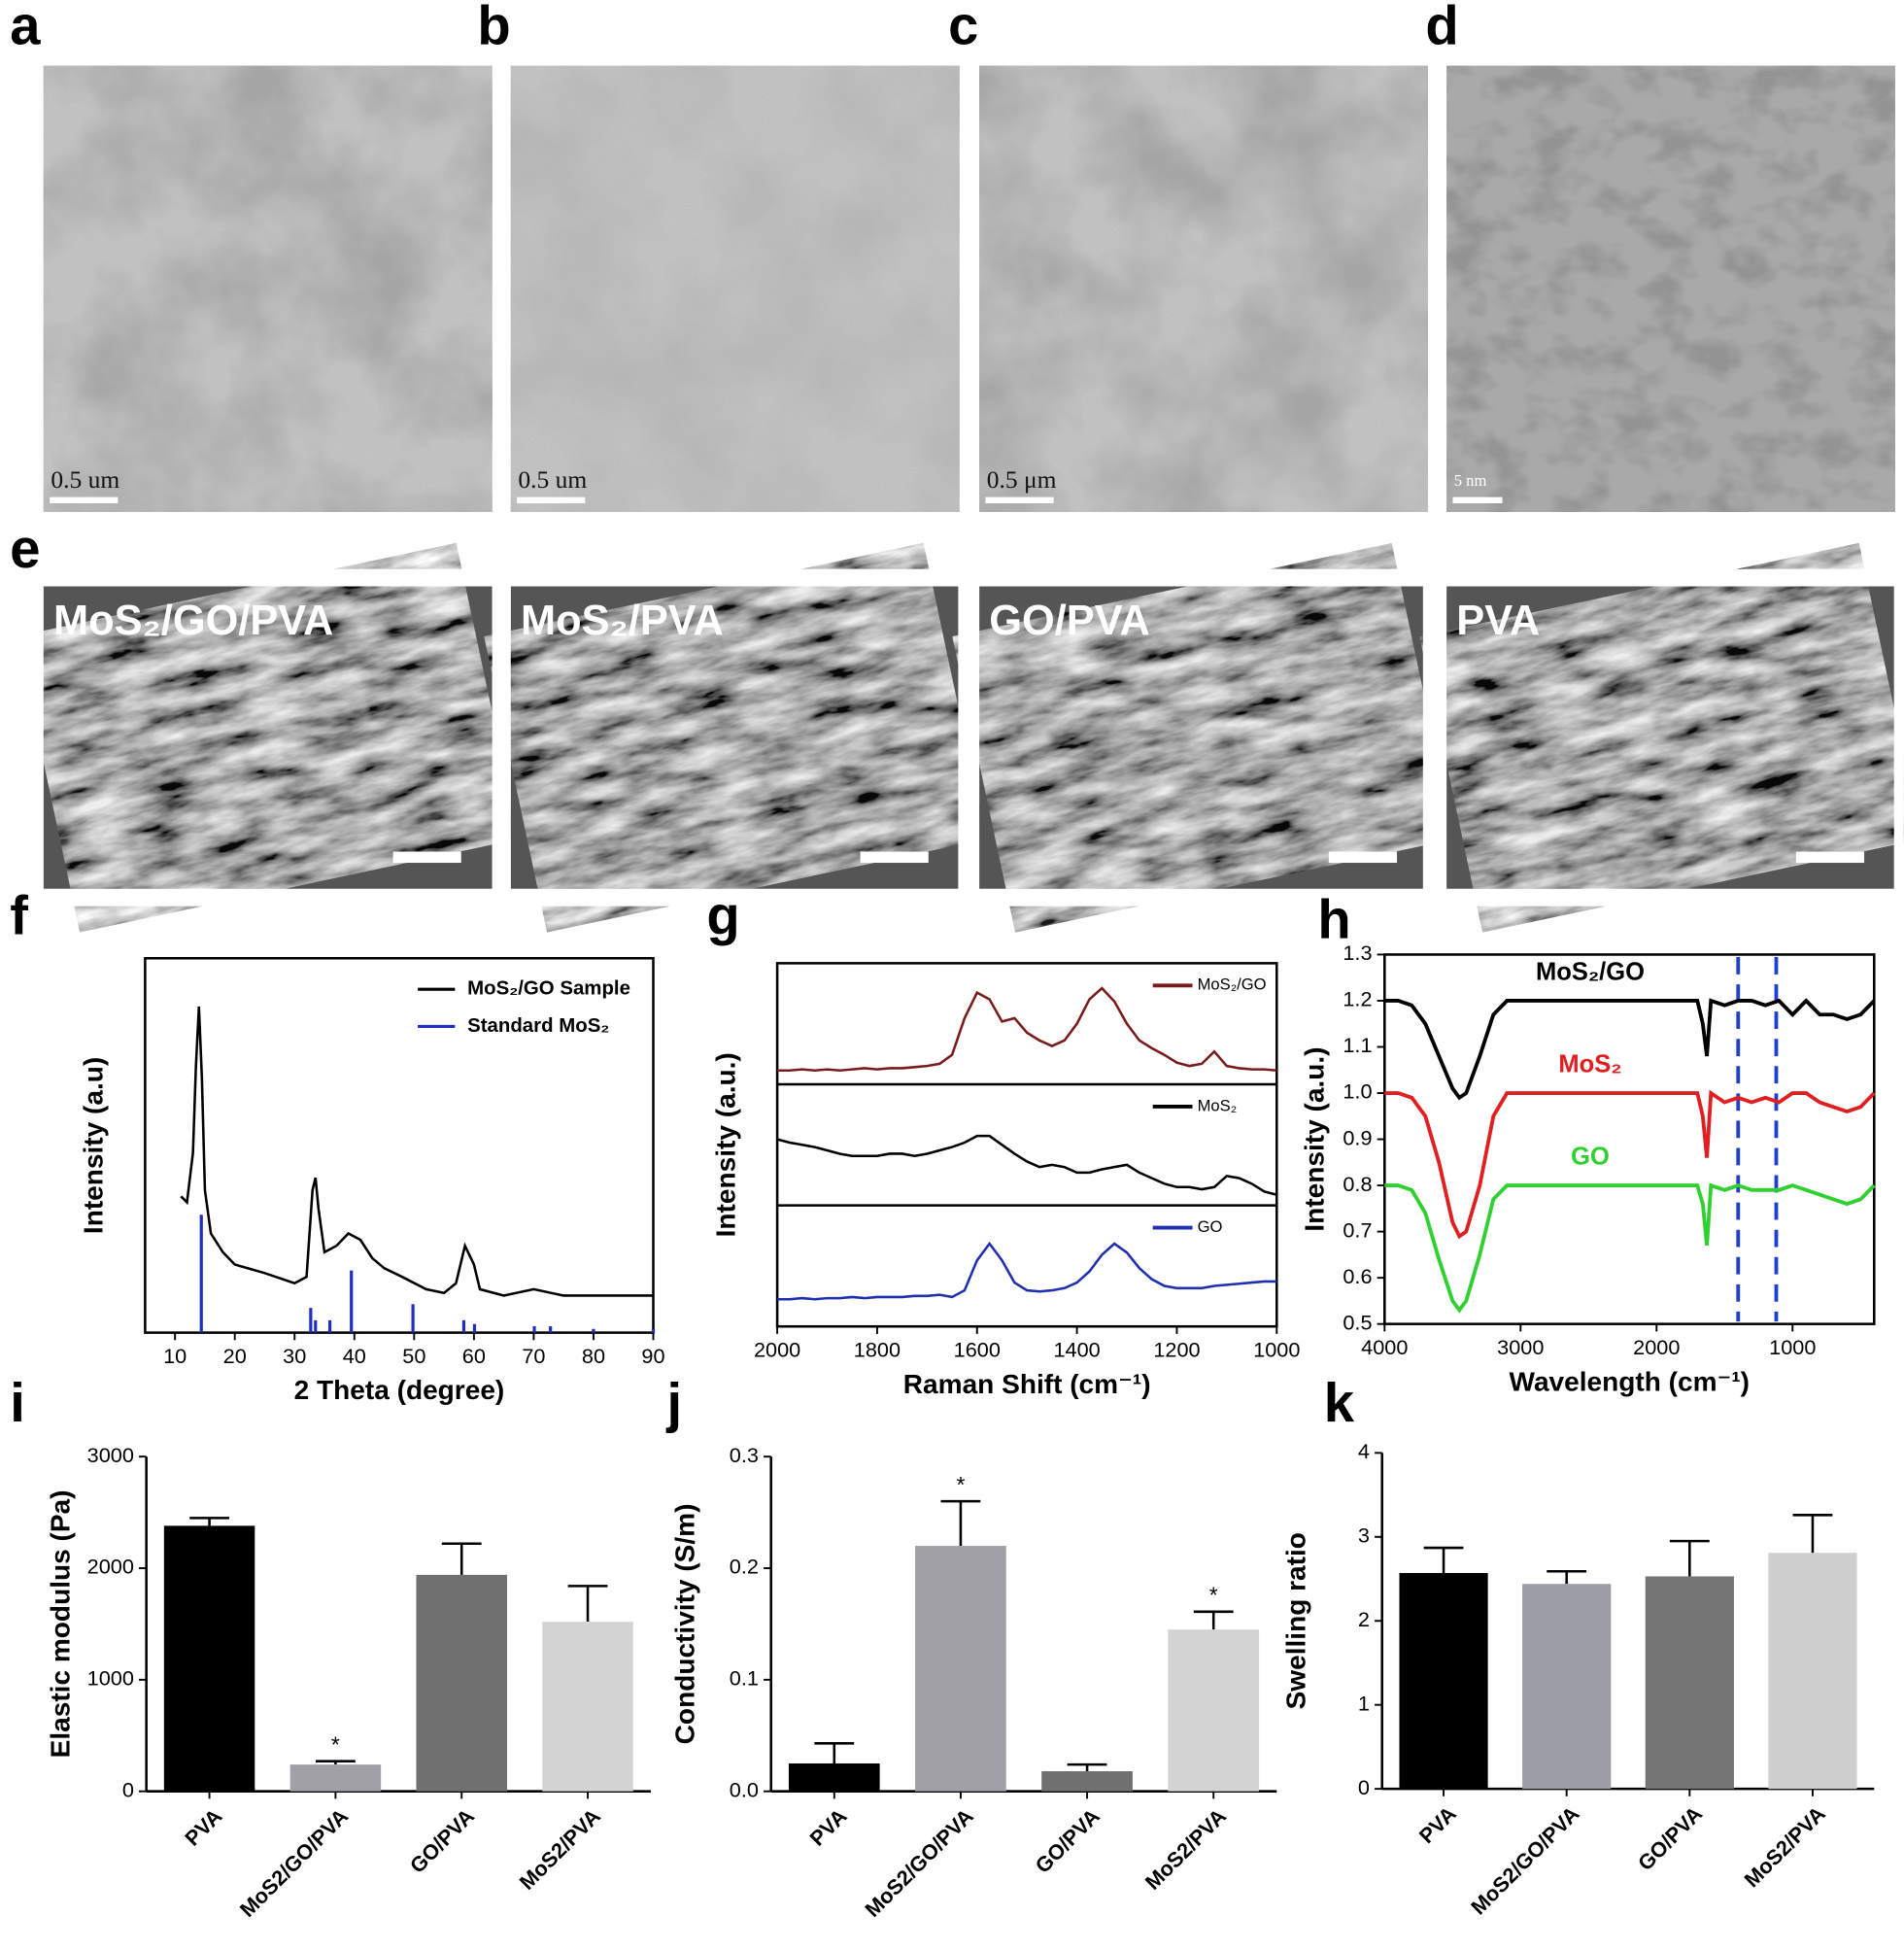 This screenshot has height=1950, width=1904. I want to click on y-tick-label: 0.6, so click(1357, 1276).